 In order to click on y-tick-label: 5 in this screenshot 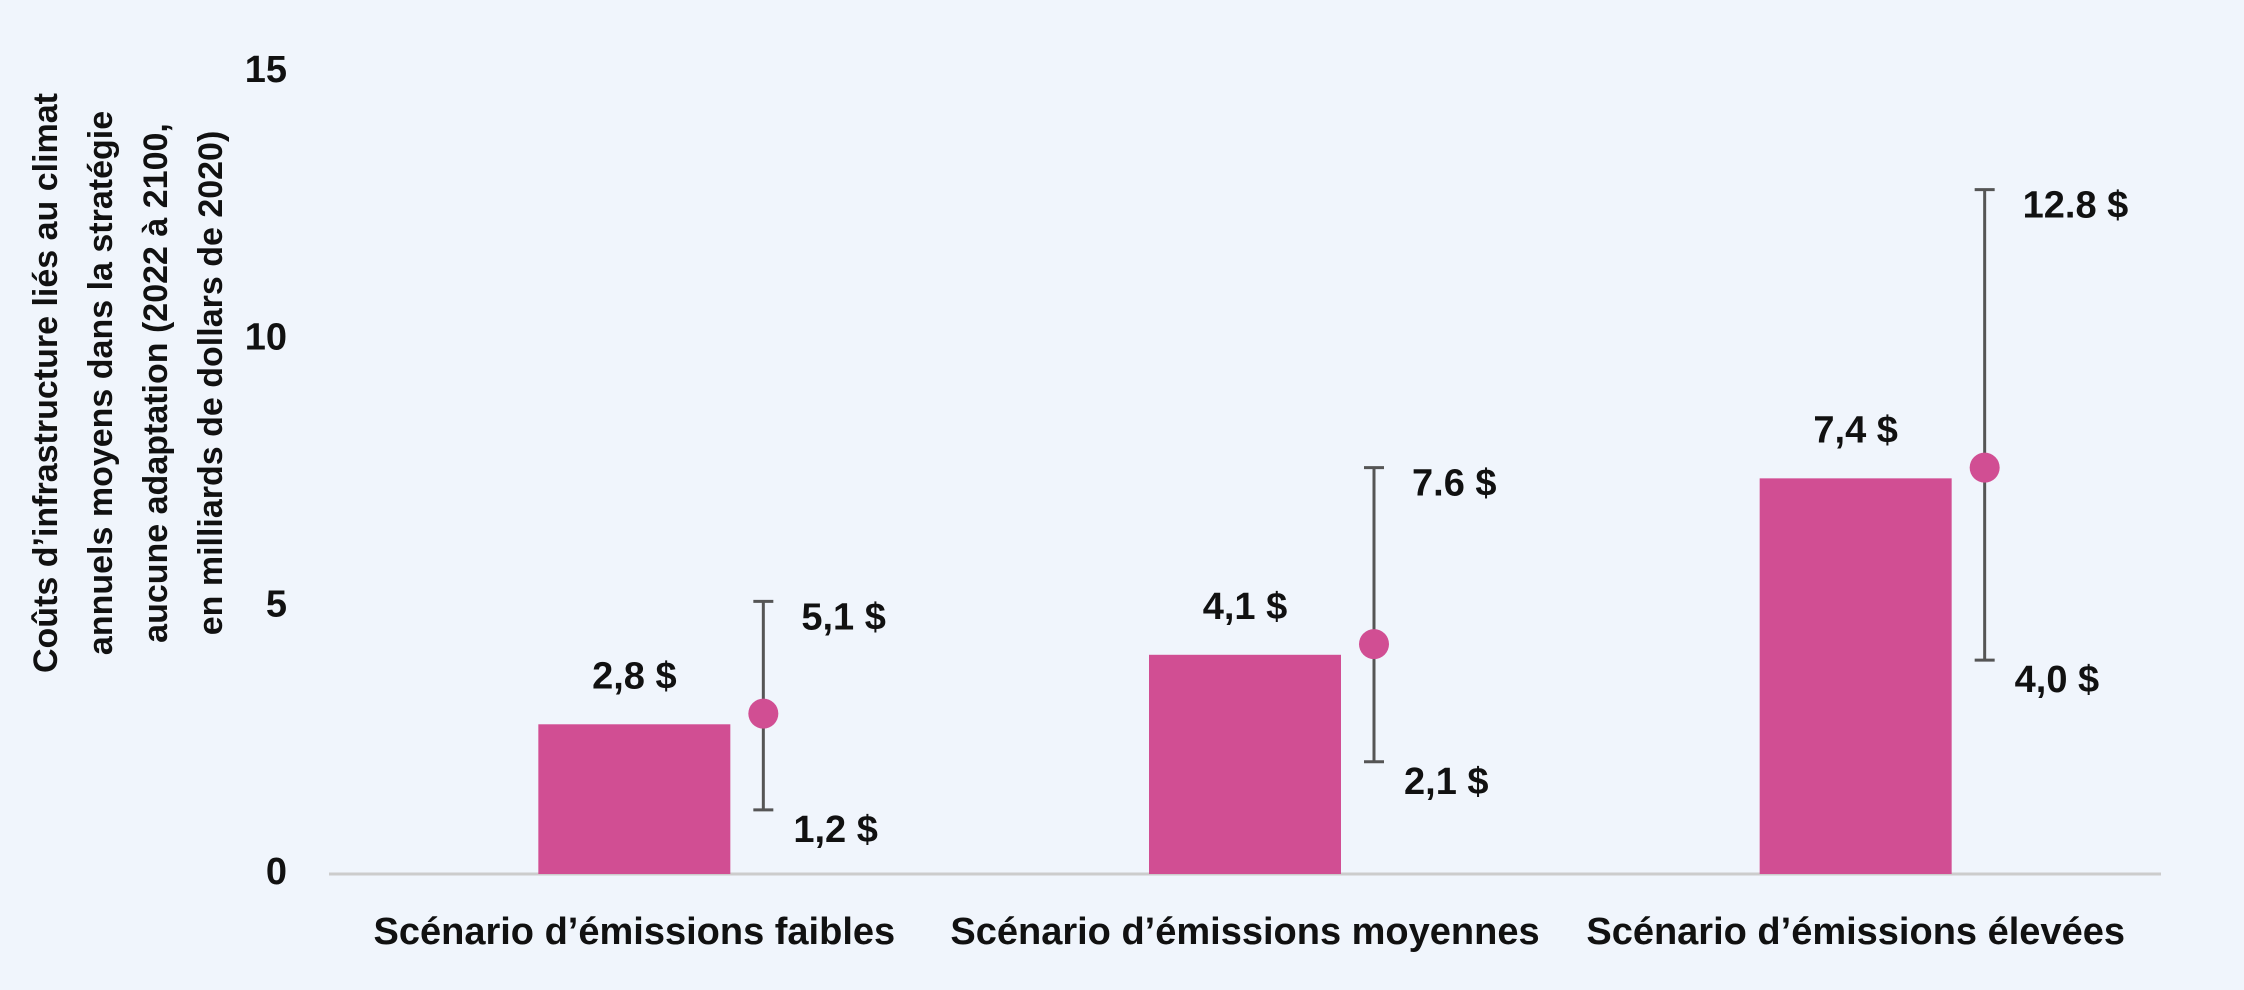, I will do `click(276, 605)`.